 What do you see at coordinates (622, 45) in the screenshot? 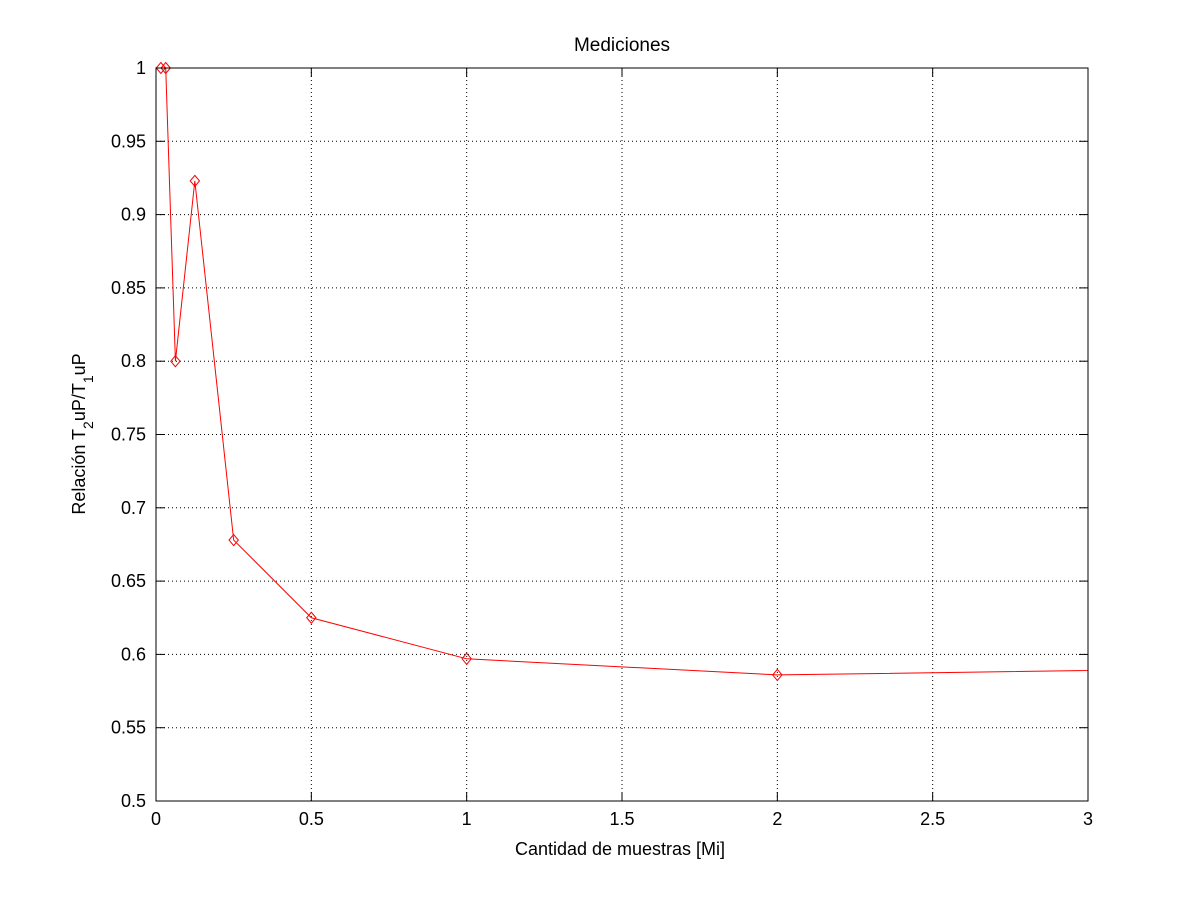
I see `chart-title: Mediciones` at bounding box center [622, 45].